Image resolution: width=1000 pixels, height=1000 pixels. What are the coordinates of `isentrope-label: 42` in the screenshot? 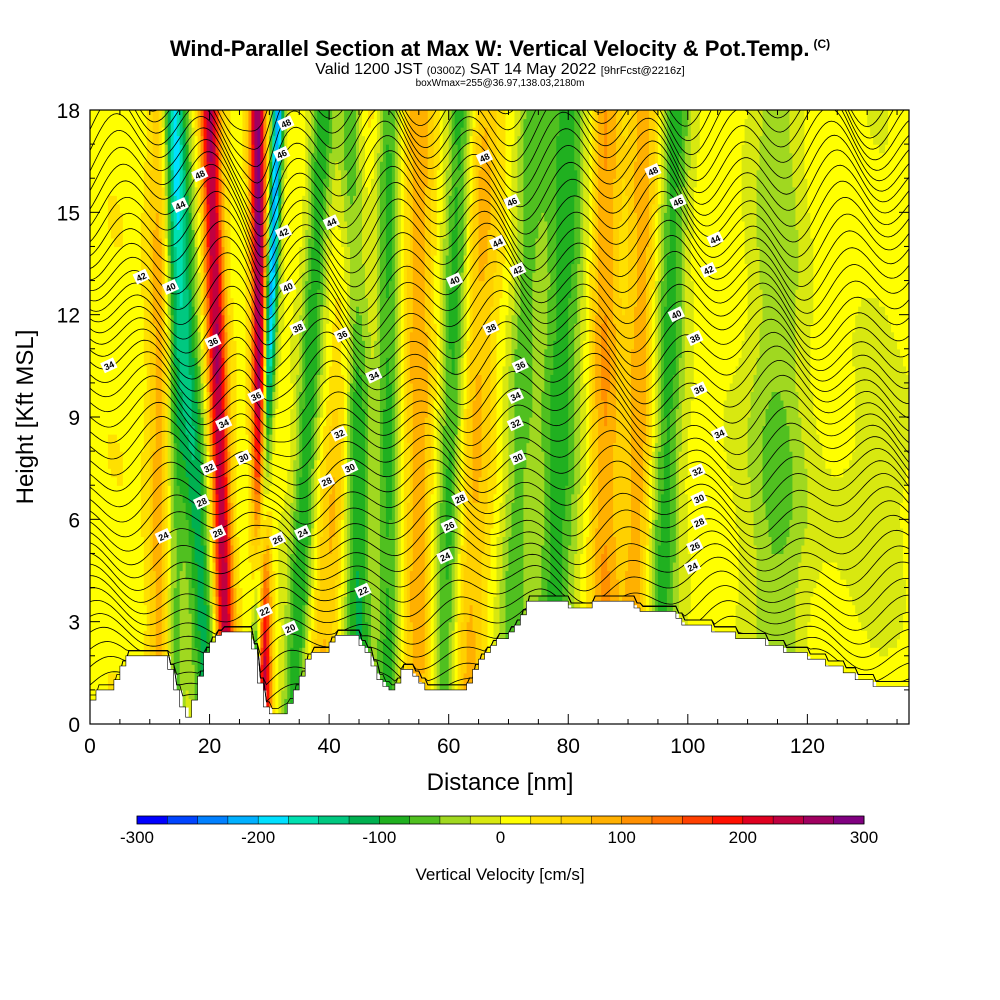 It's located at (708, 269).